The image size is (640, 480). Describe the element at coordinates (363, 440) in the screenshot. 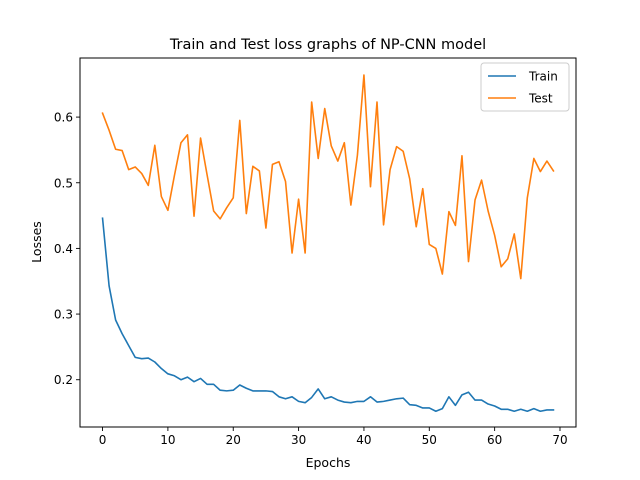

I see `x-tick-label: 40` at that location.